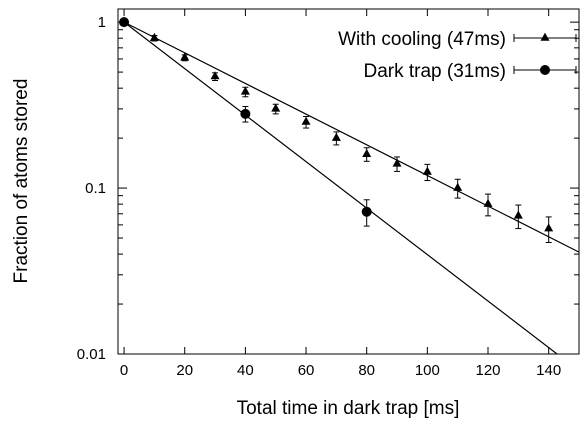  What do you see at coordinates (422, 39) in the screenshot?
I see `legend-label: With cooling (47ms)` at bounding box center [422, 39].